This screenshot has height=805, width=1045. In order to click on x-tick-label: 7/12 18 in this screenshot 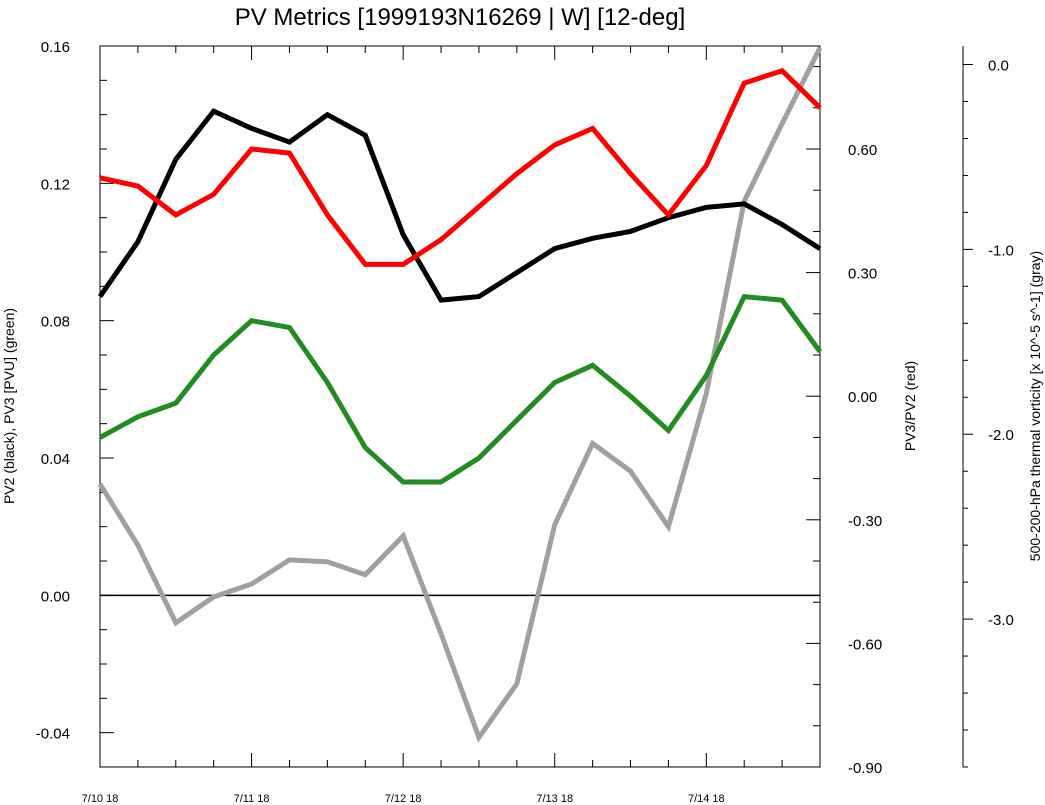, I will do `click(403, 799)`.